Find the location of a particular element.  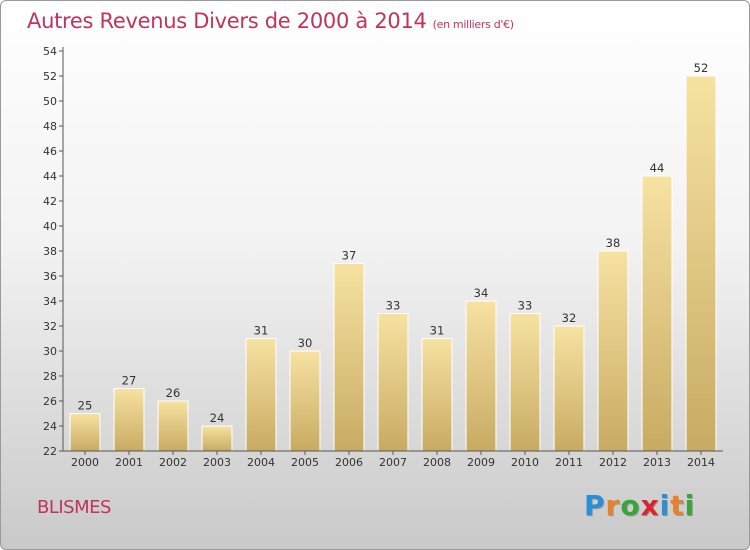

y-tick-label: 28 is located at coordinates (50, 376).